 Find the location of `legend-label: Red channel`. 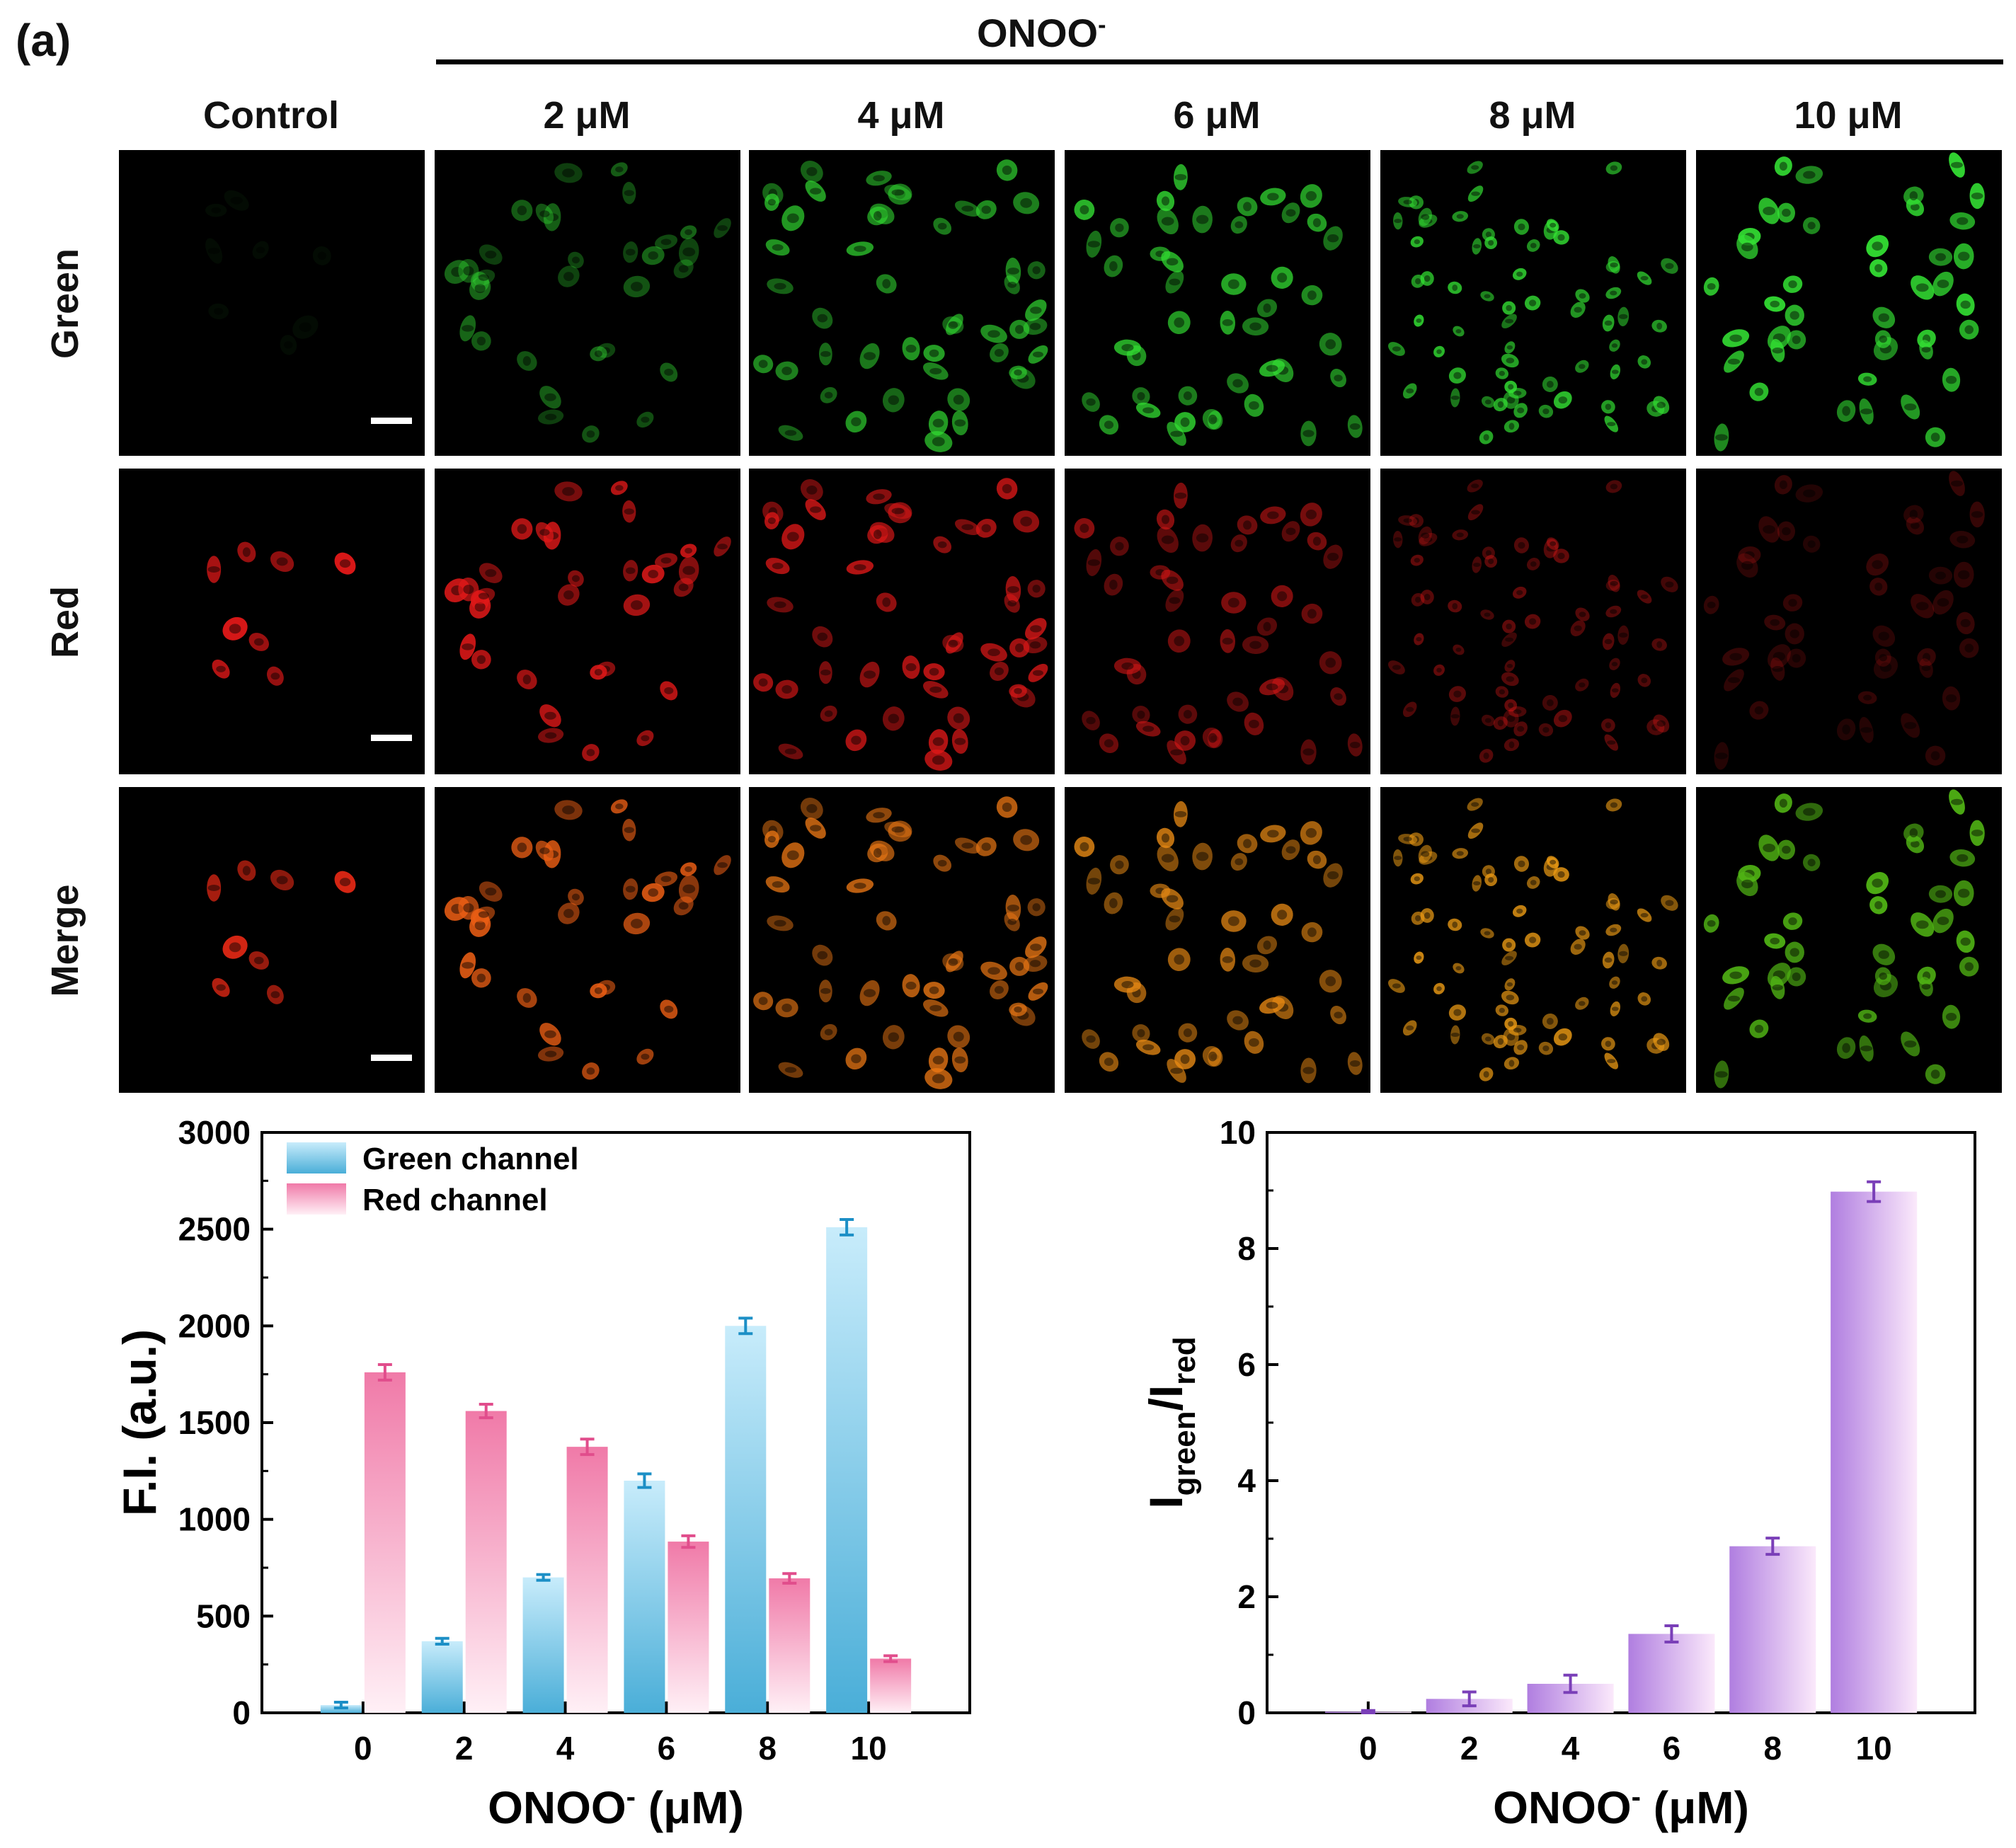

legend-label: Red channel is located at coordinates (455, 1200).